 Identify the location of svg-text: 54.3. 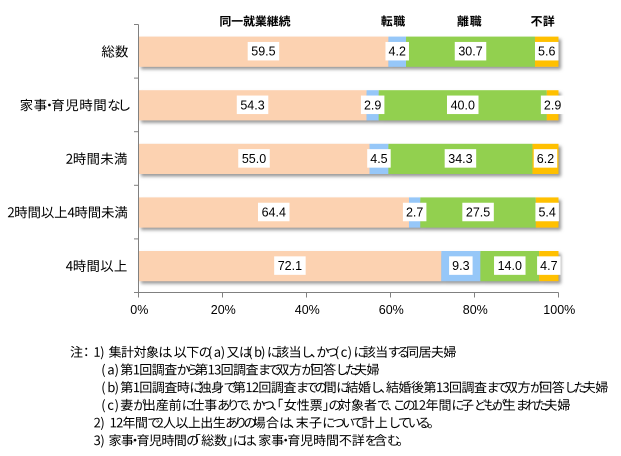
(252, 105).